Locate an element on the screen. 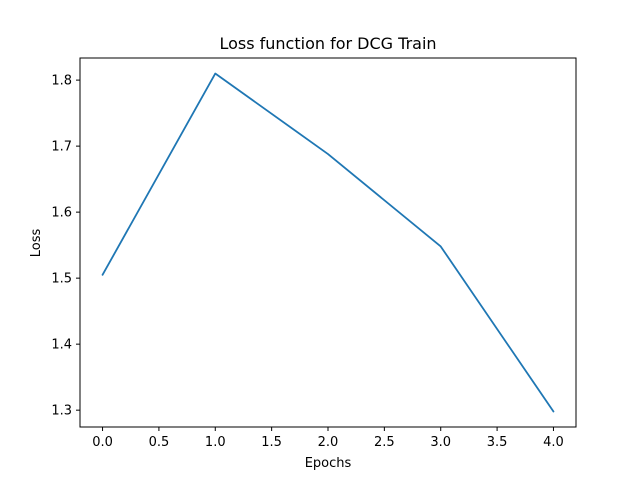 The width and height of the screenshot is (640, 480). y-axis-label: Loss is located at coordinates (36, 243).